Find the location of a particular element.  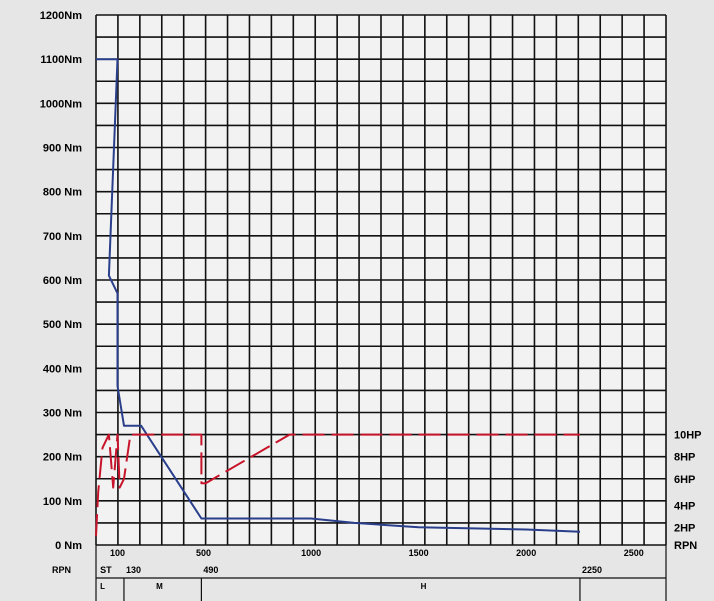

y-tick-label: 700 Nm is located at coordinates (62, 237).